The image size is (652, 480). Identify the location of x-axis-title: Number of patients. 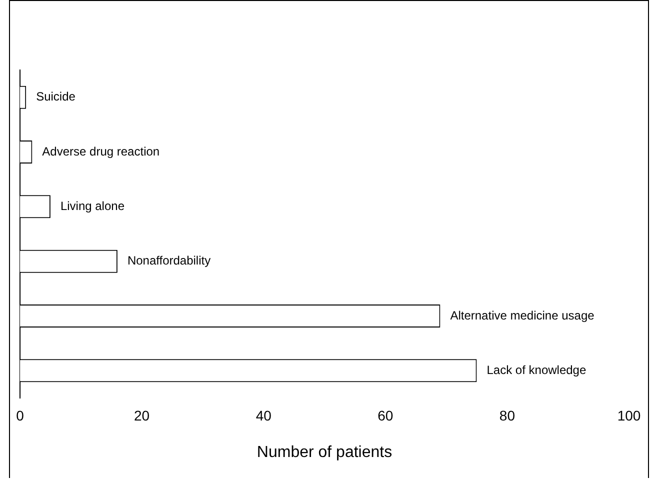
(324, 452).